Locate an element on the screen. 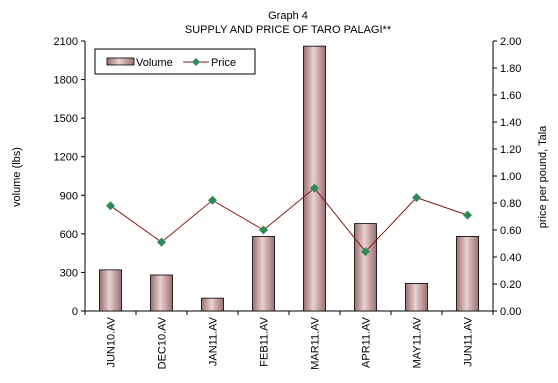 This screenshot has height=383, width=558. legend: Volume Price is located at coordinates (175, 61).